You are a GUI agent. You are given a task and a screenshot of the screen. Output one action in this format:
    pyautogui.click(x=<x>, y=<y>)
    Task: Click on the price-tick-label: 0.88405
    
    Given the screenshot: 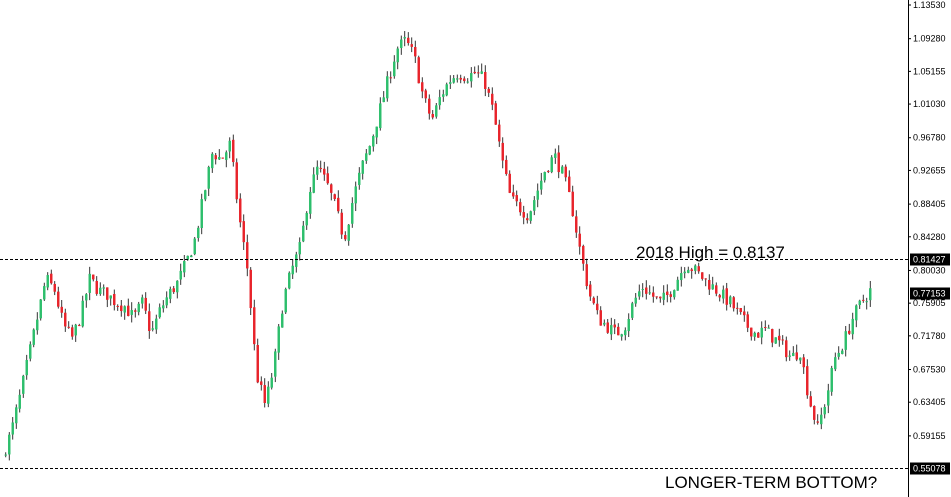 What is the action you would take?
    pyautogui.click(x=929, y=204)
    